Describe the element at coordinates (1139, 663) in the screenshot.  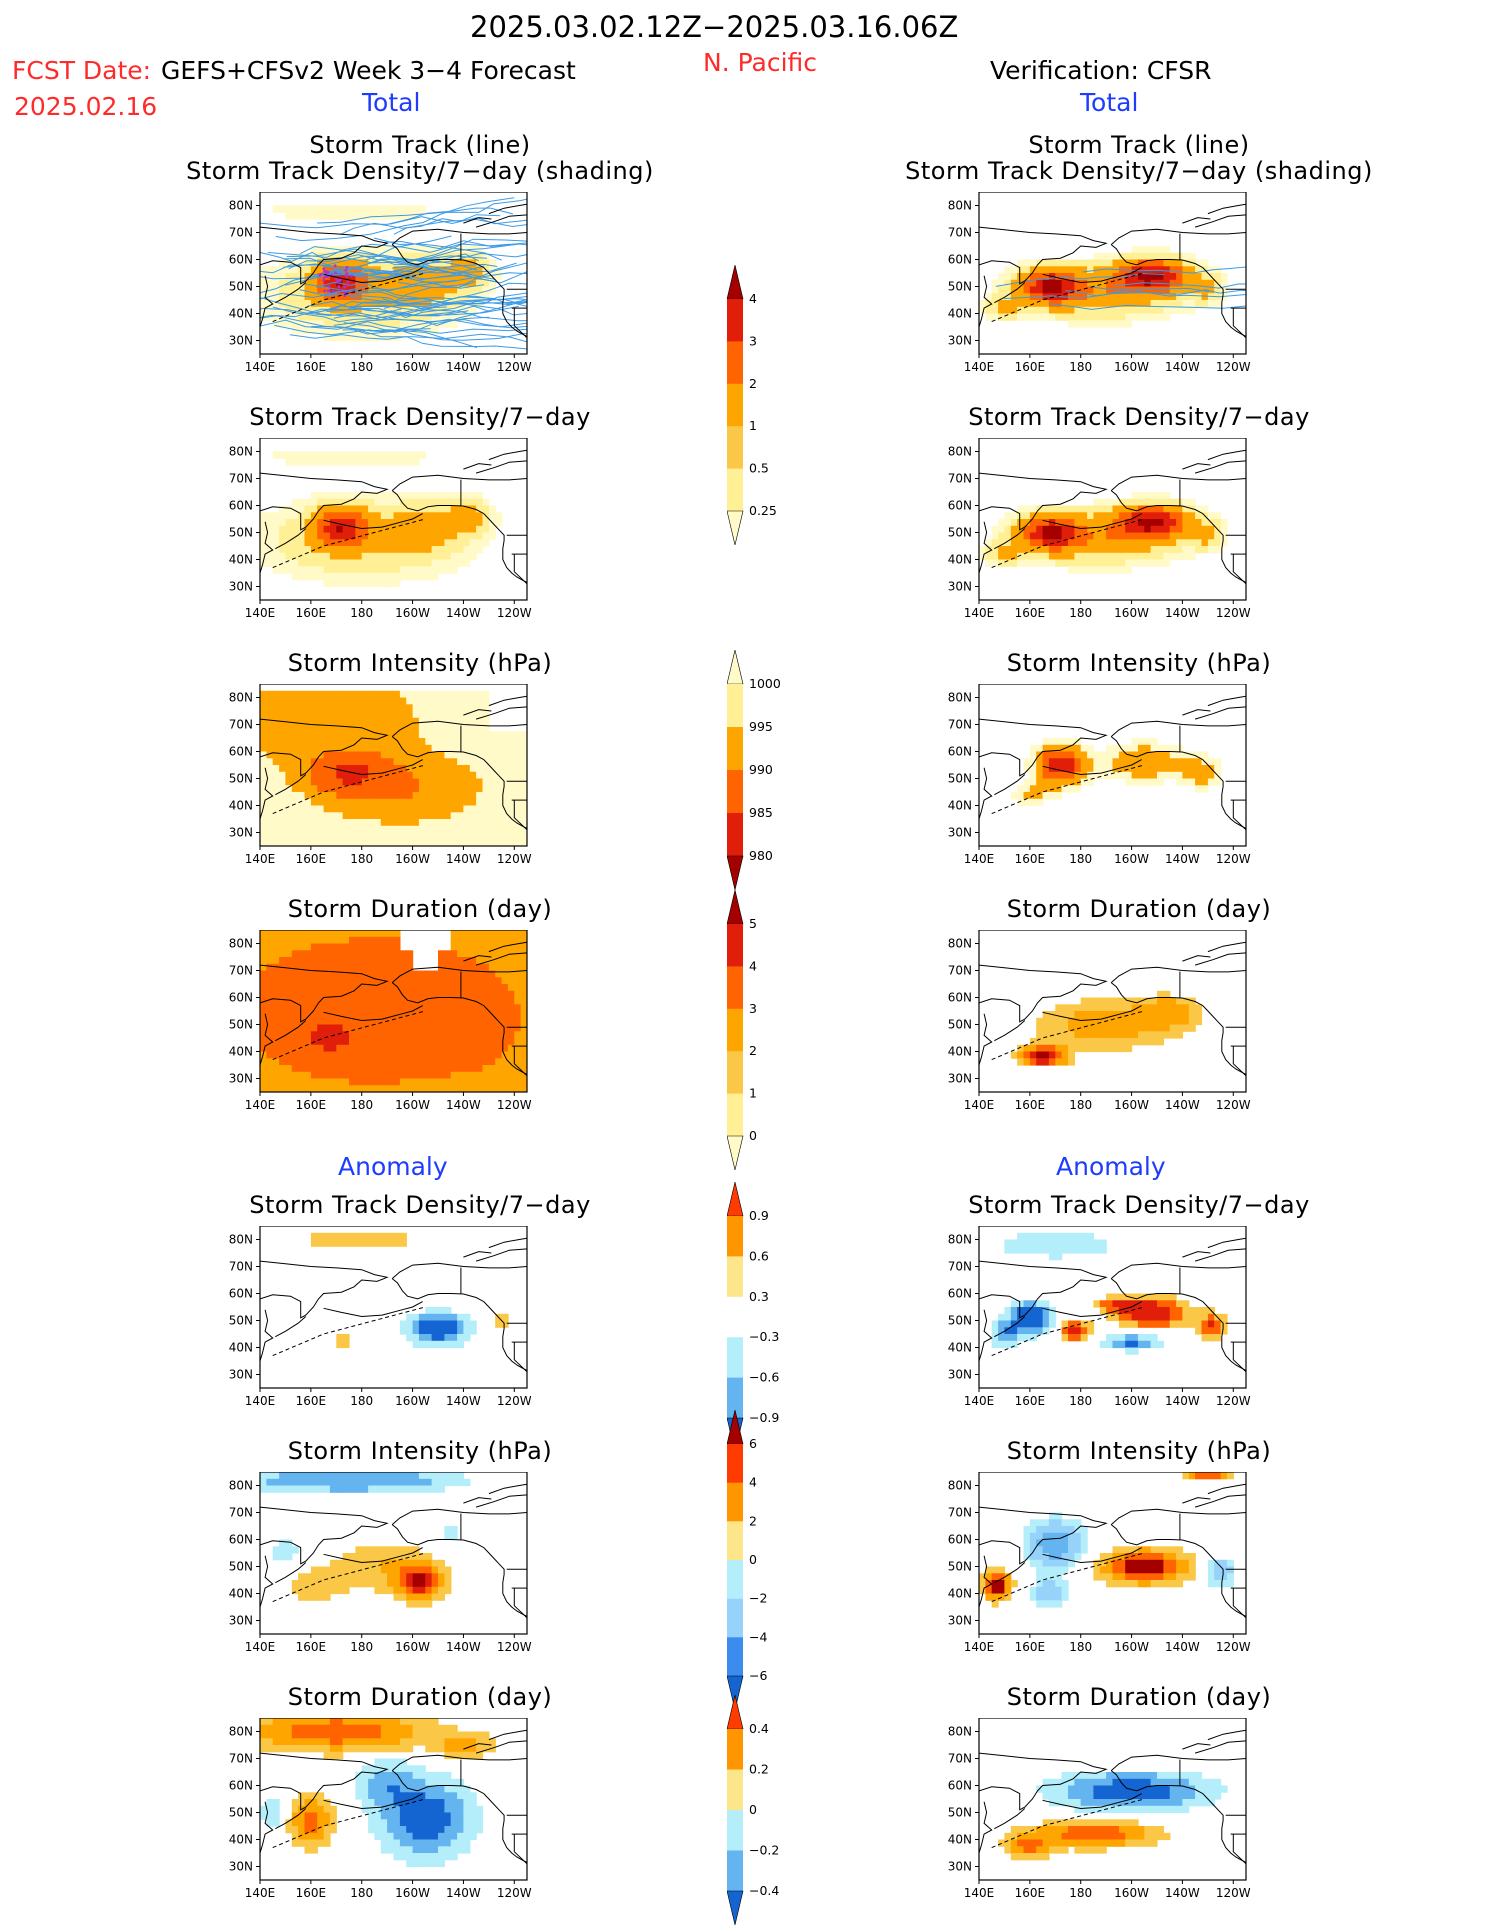
I see `right-panel-3-title: Storm Intensity (hPa)` at that location.